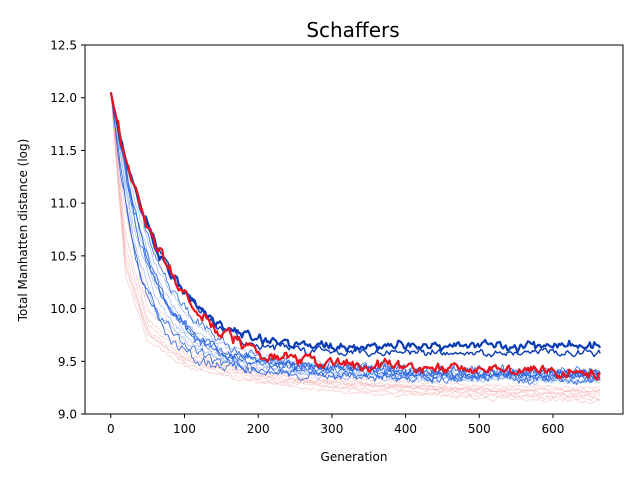  Describe the element at coordinates (479, 429) in the screenshot. I see `x-tick-label: 500` at that location.